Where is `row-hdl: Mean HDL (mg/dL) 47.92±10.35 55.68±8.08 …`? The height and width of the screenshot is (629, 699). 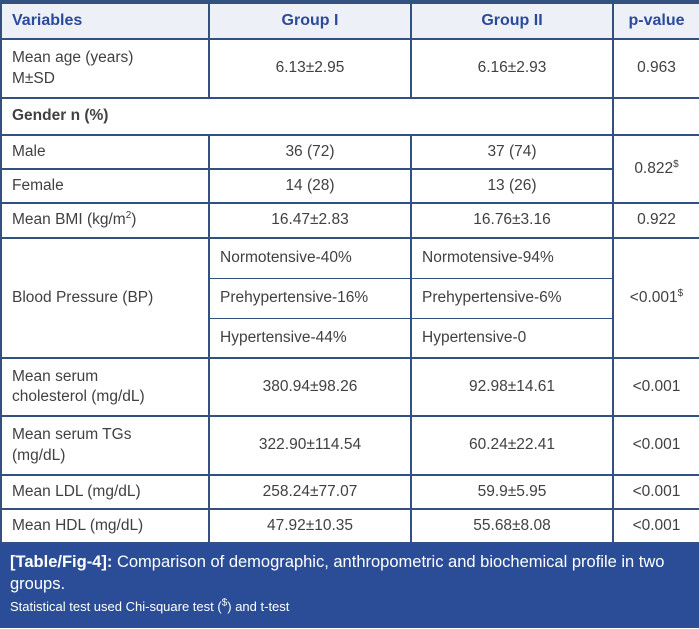 row-hdl: Mean HDL (mg/dL) 47.92±10.35 55.68±8.08 … is located at coordinates (349, 526).